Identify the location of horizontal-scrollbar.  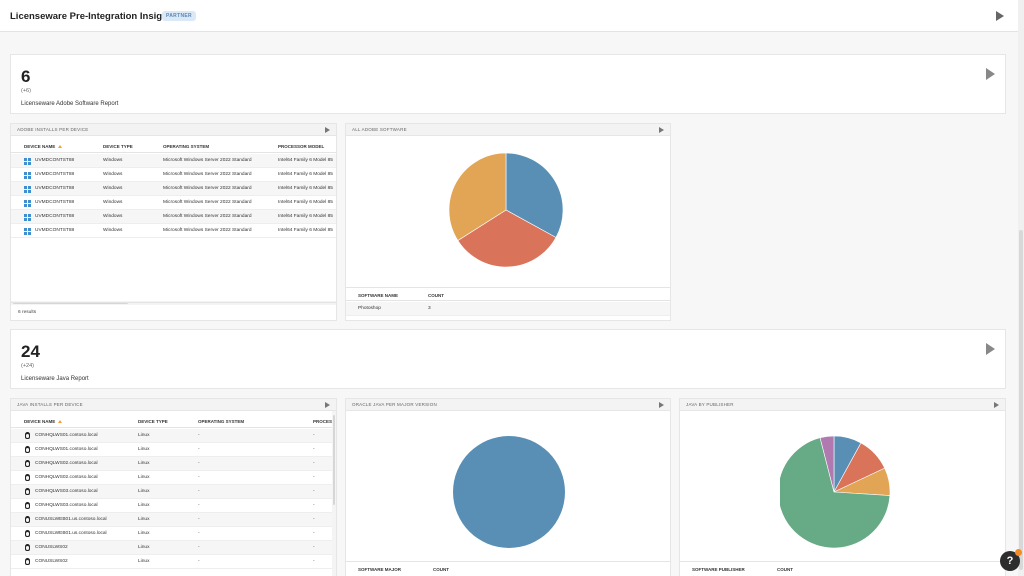
(173, 303).